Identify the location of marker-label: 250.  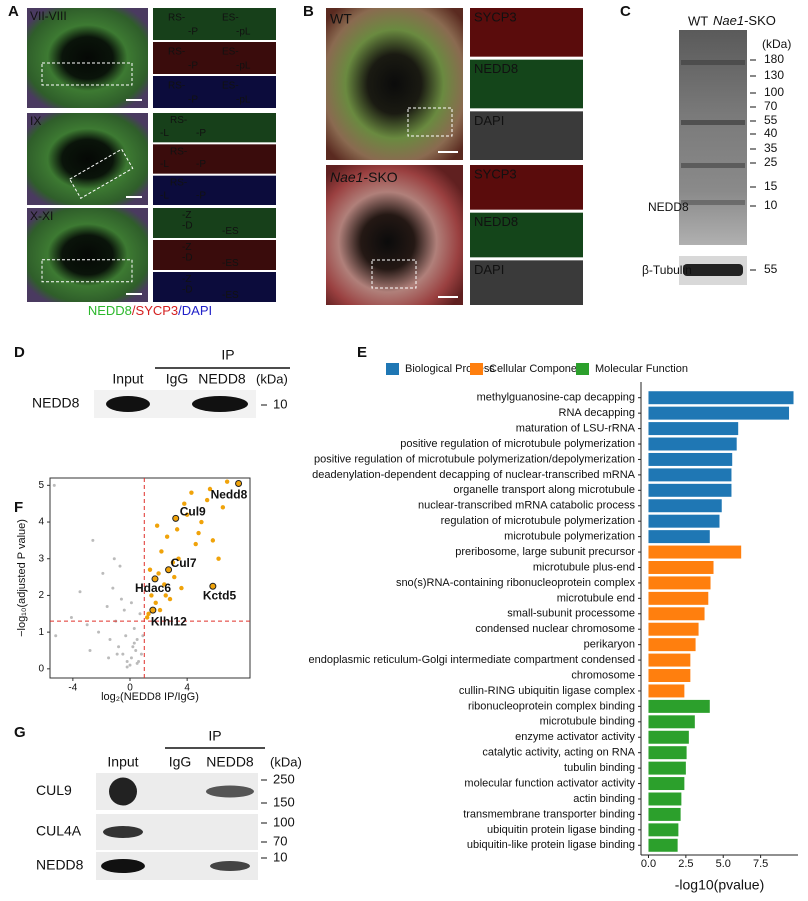
(284, 778).